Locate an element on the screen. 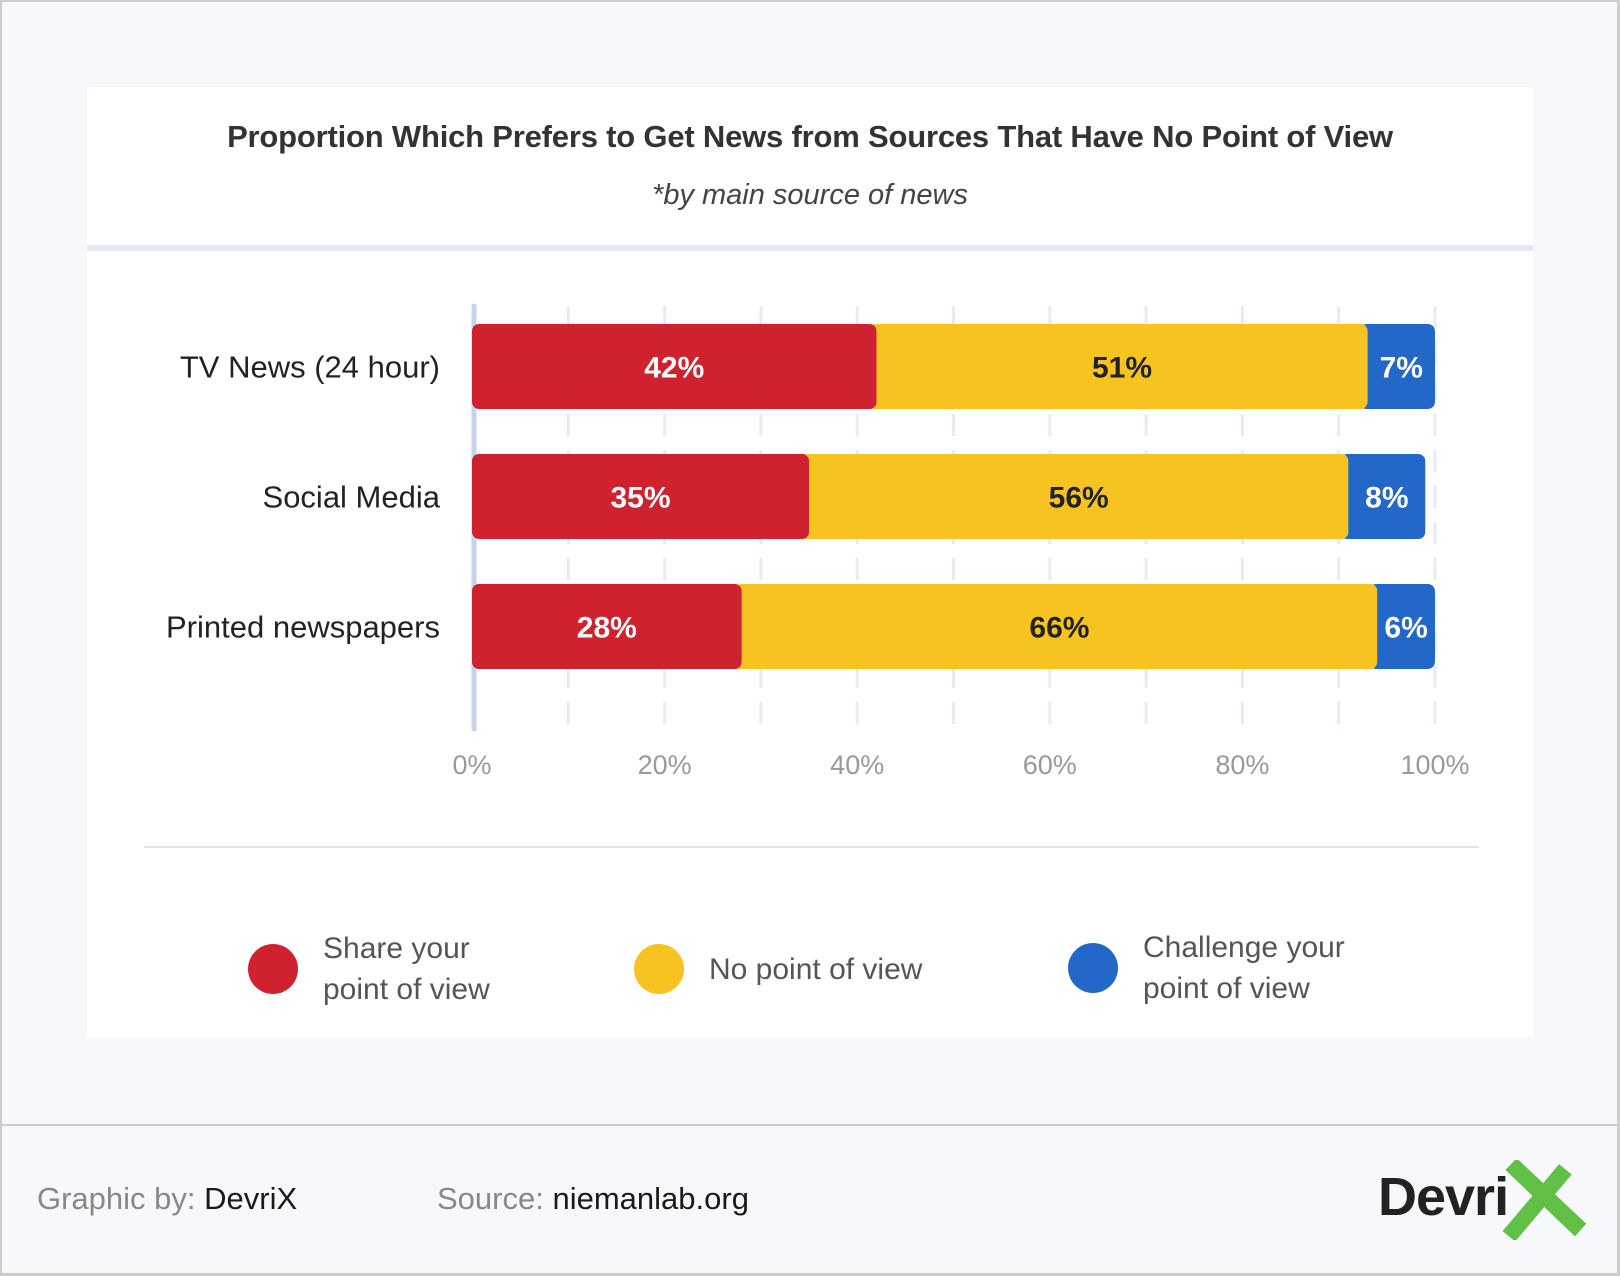 The image size is (1620, 1276). source: Source: niemanlab.org is located at coordinates (593, 1199).